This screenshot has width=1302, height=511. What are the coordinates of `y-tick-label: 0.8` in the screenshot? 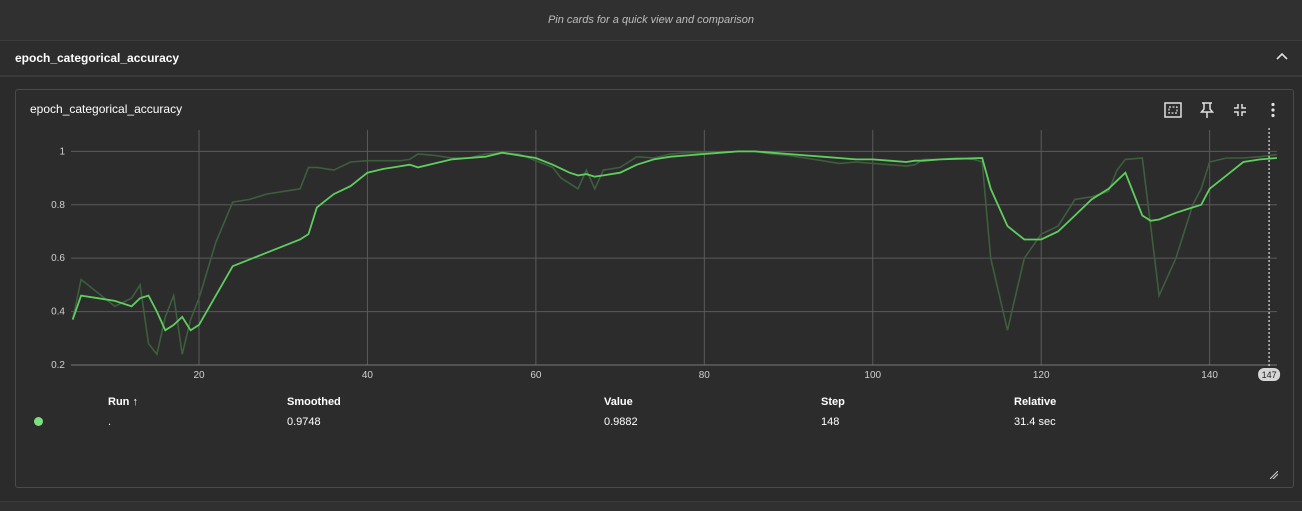 It's located at (58, 205).